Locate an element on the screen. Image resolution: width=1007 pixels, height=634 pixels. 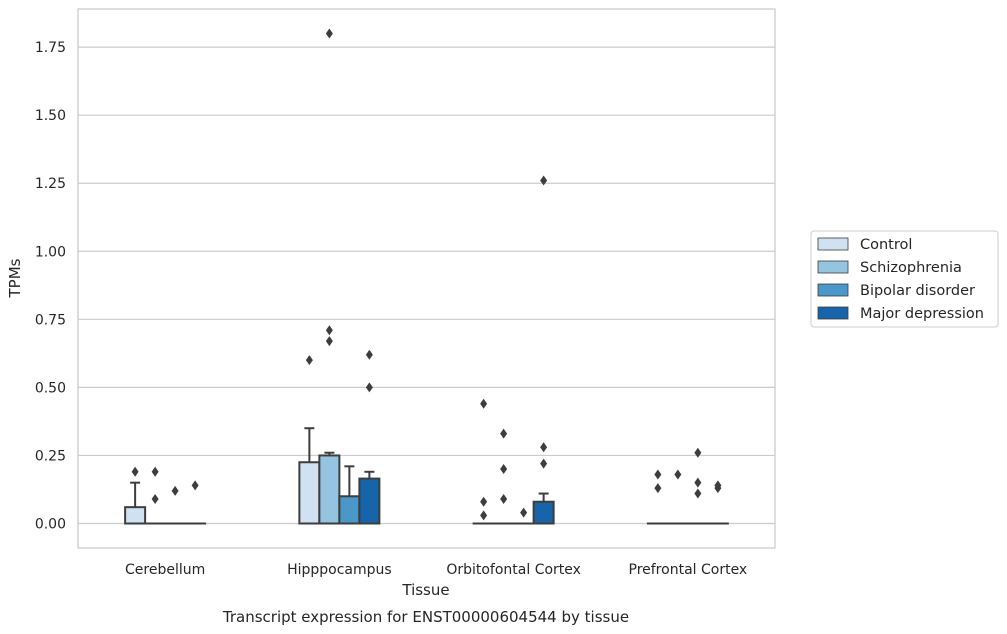
legend-label: Major depression is located at coordinates (922, 314).